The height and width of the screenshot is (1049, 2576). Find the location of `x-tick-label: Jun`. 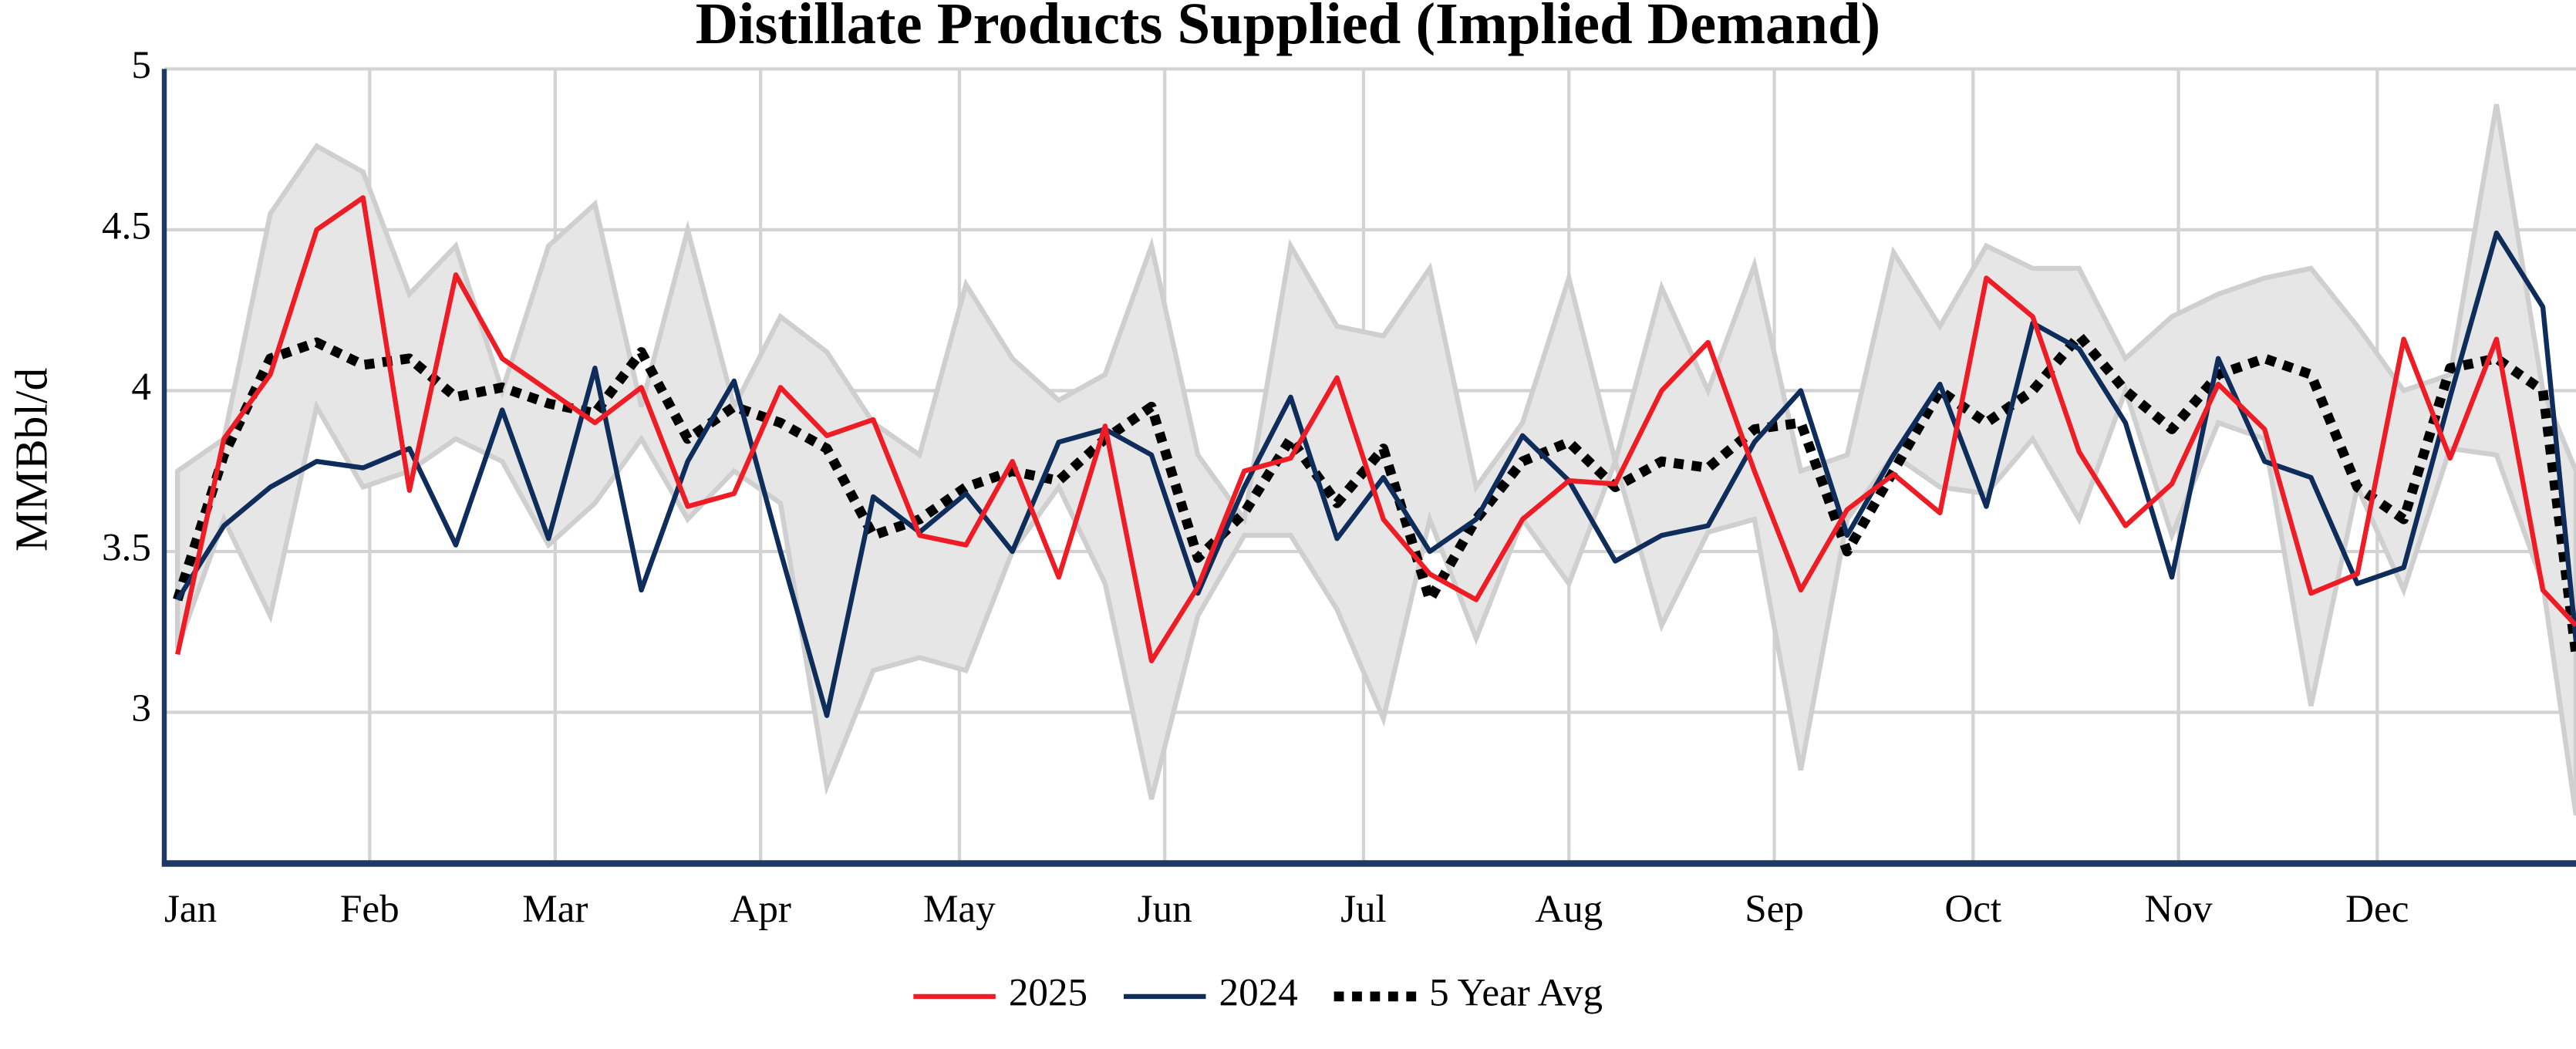

x-tick-label: Jun is located at coordinates (1165, 909).